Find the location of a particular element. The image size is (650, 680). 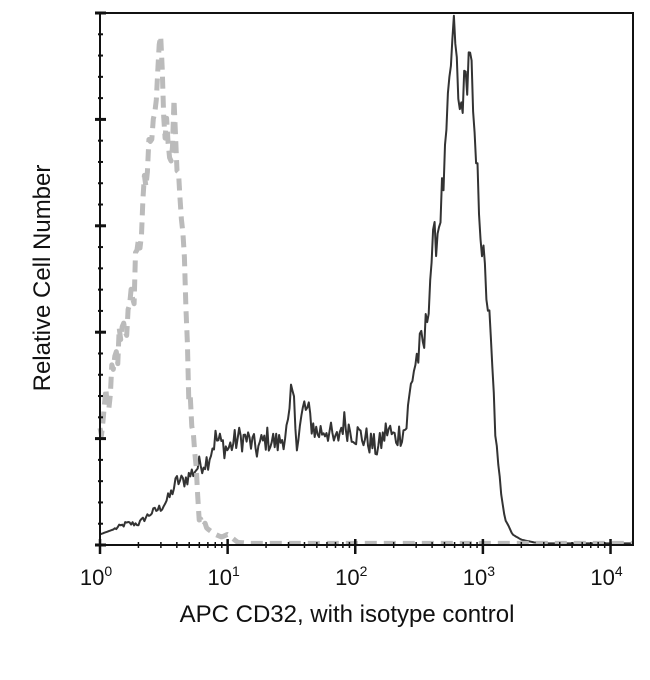

x-tick-label: 10¹ is located at coordinates (223, 576).